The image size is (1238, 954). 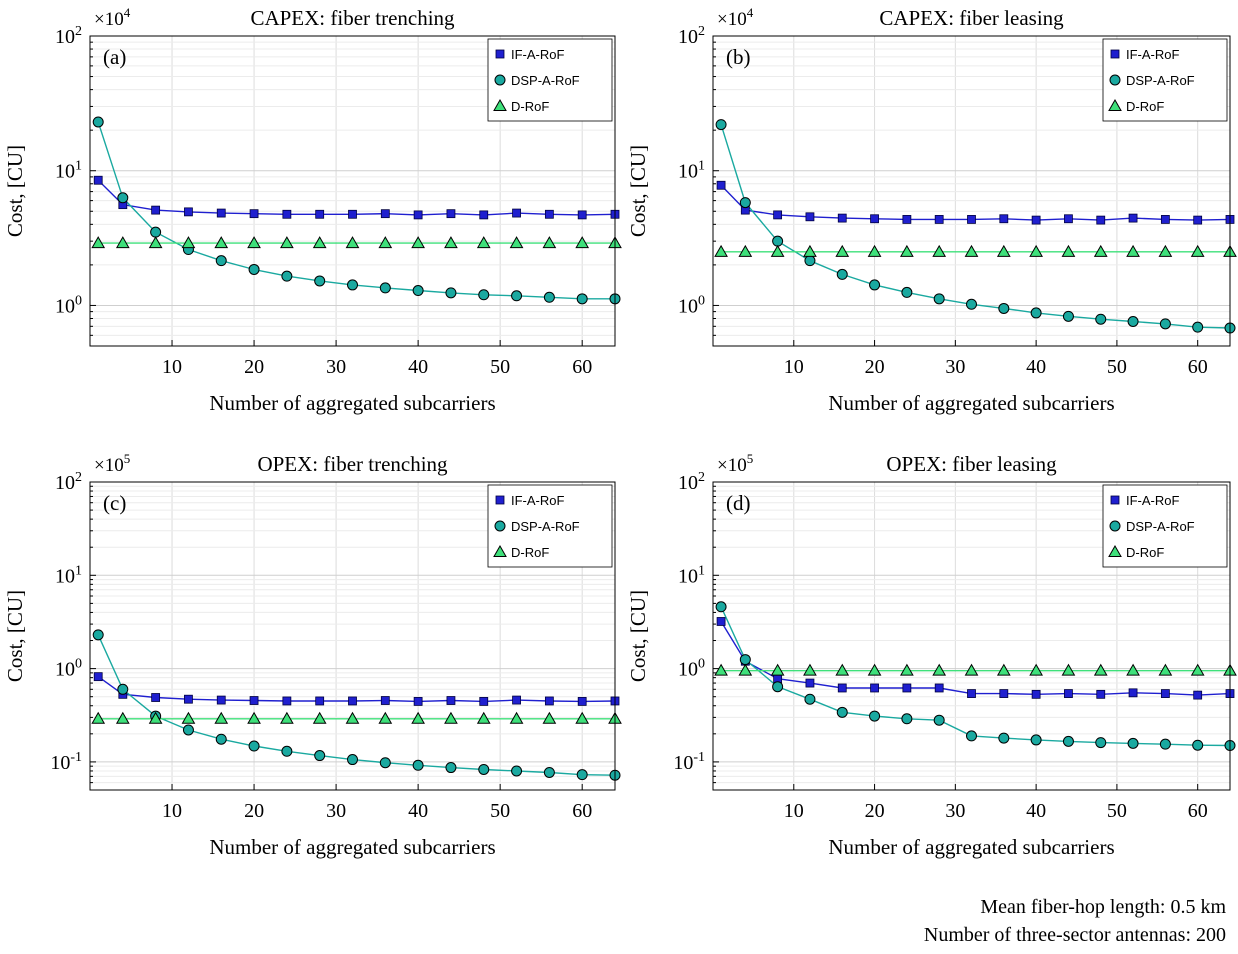 I want to click on legend-marker-dsp-a-rof, so click(x=1115, y=80).